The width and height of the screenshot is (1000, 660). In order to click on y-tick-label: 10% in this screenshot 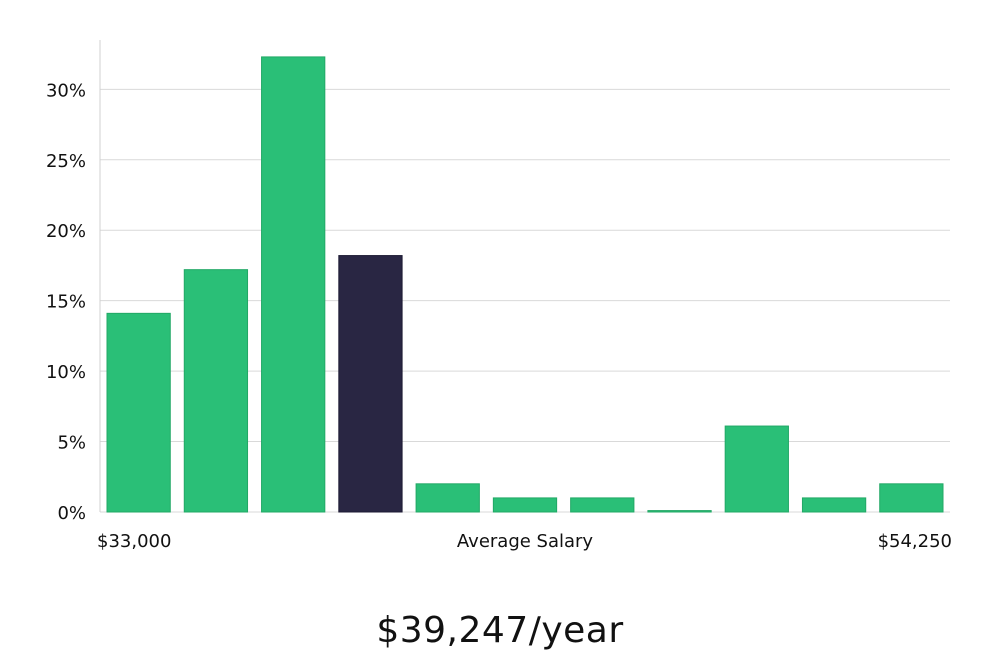, I will do `click(66, 372)`.